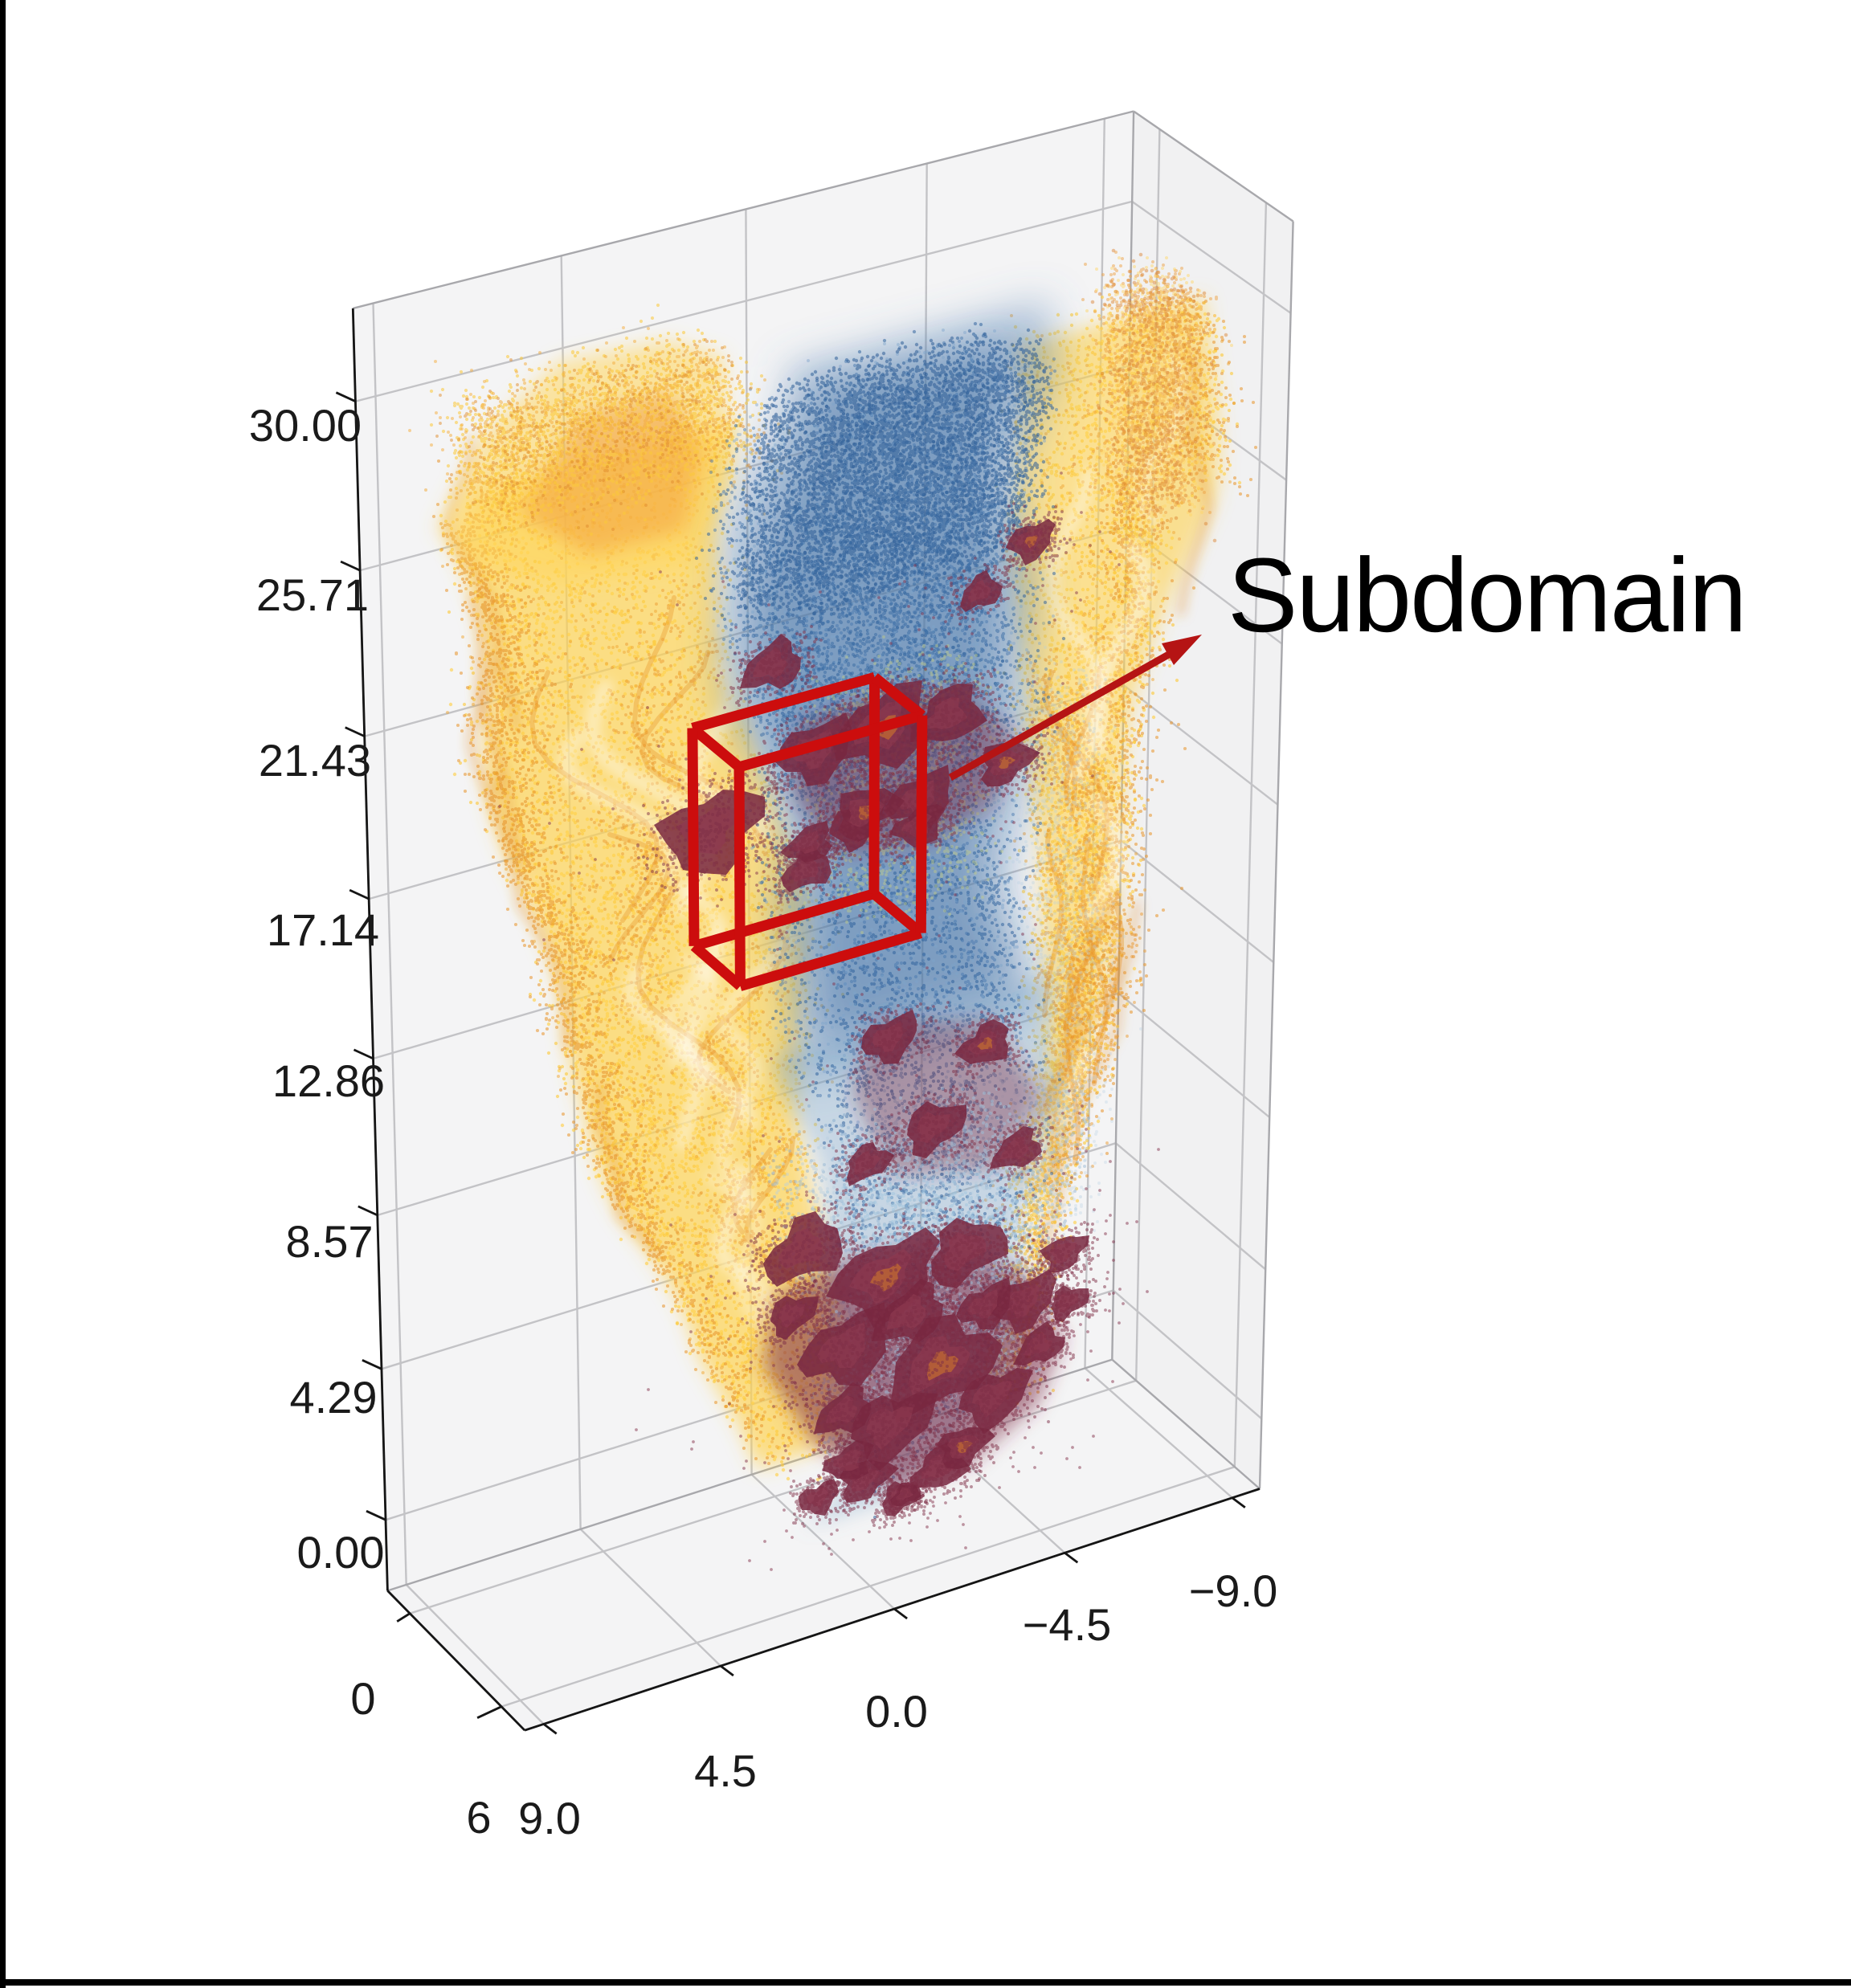  Describe the element at coordinates (329, 1080) in the screenshot. I see `svg-text: 12.86` at that location.